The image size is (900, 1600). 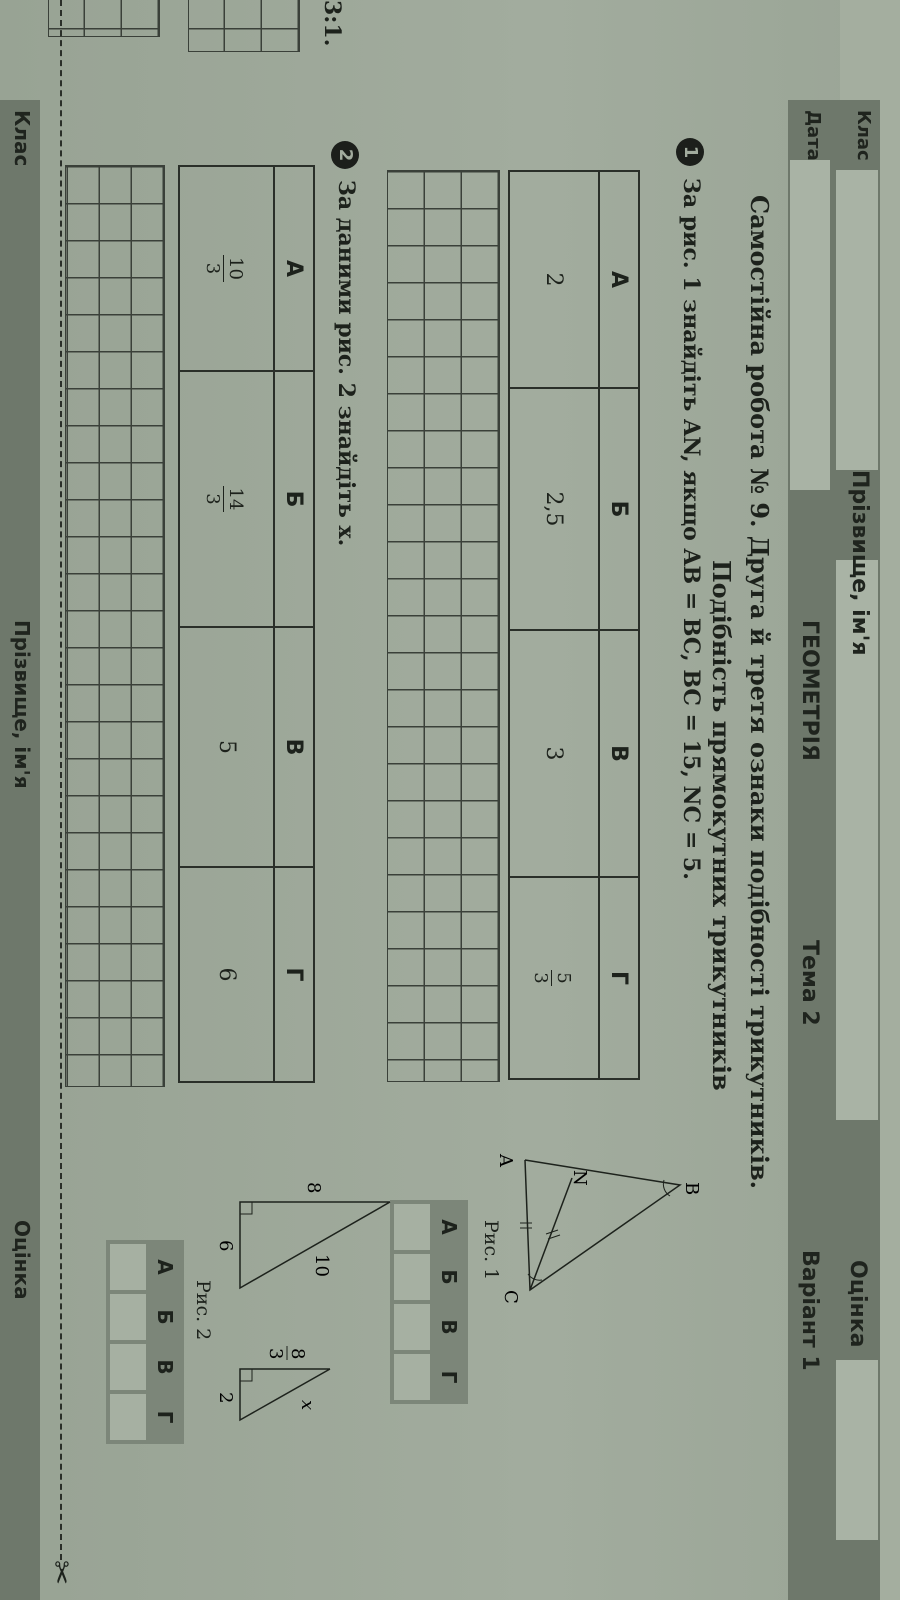 I want to click on numerator: 10, so click(x=235, y=268).